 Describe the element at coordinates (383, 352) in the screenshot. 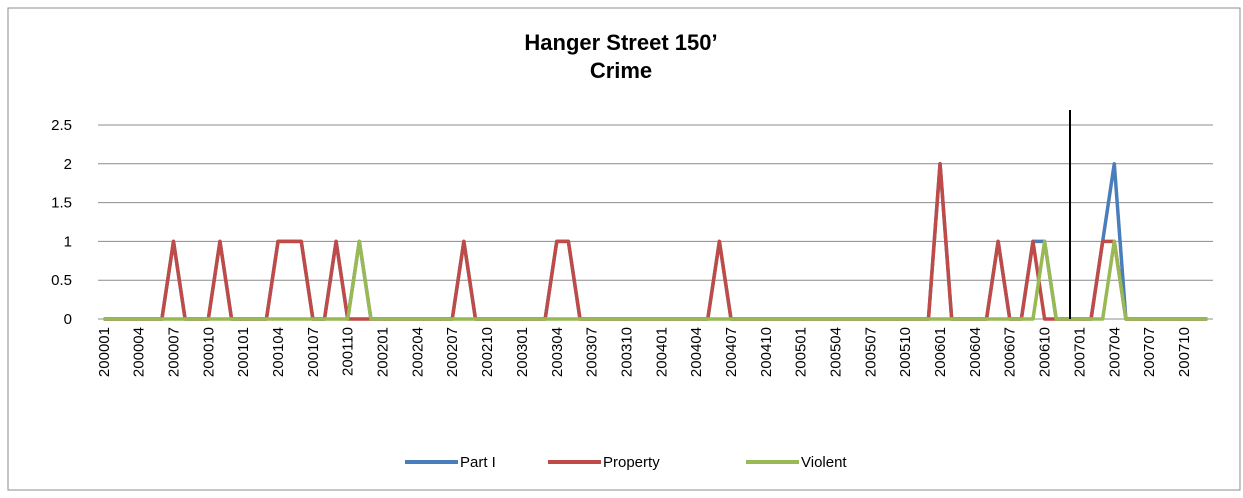

I see `x-tick-label: 200201` at that location.